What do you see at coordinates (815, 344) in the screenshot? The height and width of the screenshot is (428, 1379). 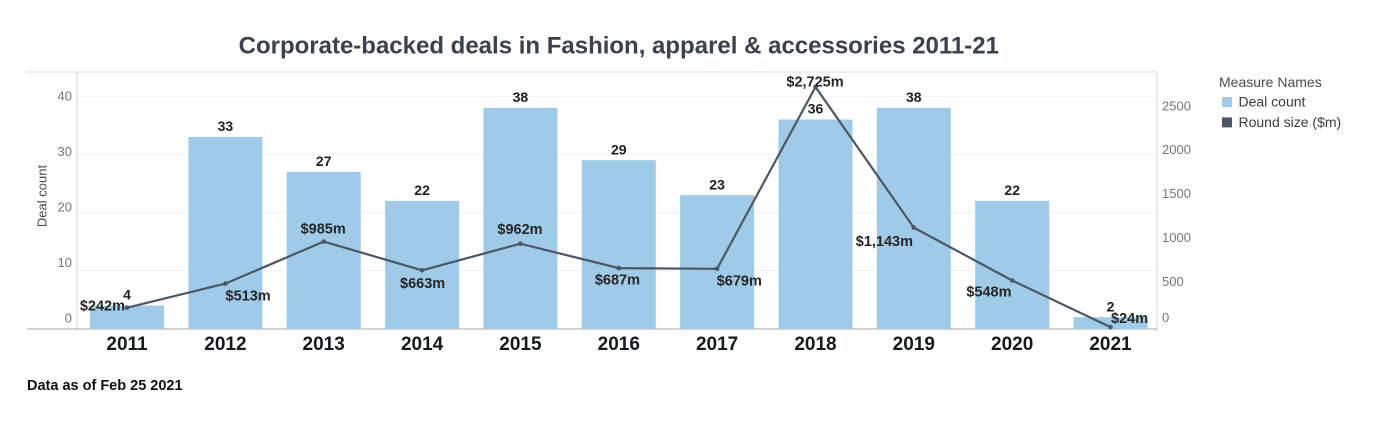 I see `svg-text: 2018` at bounding box center [815, 344].